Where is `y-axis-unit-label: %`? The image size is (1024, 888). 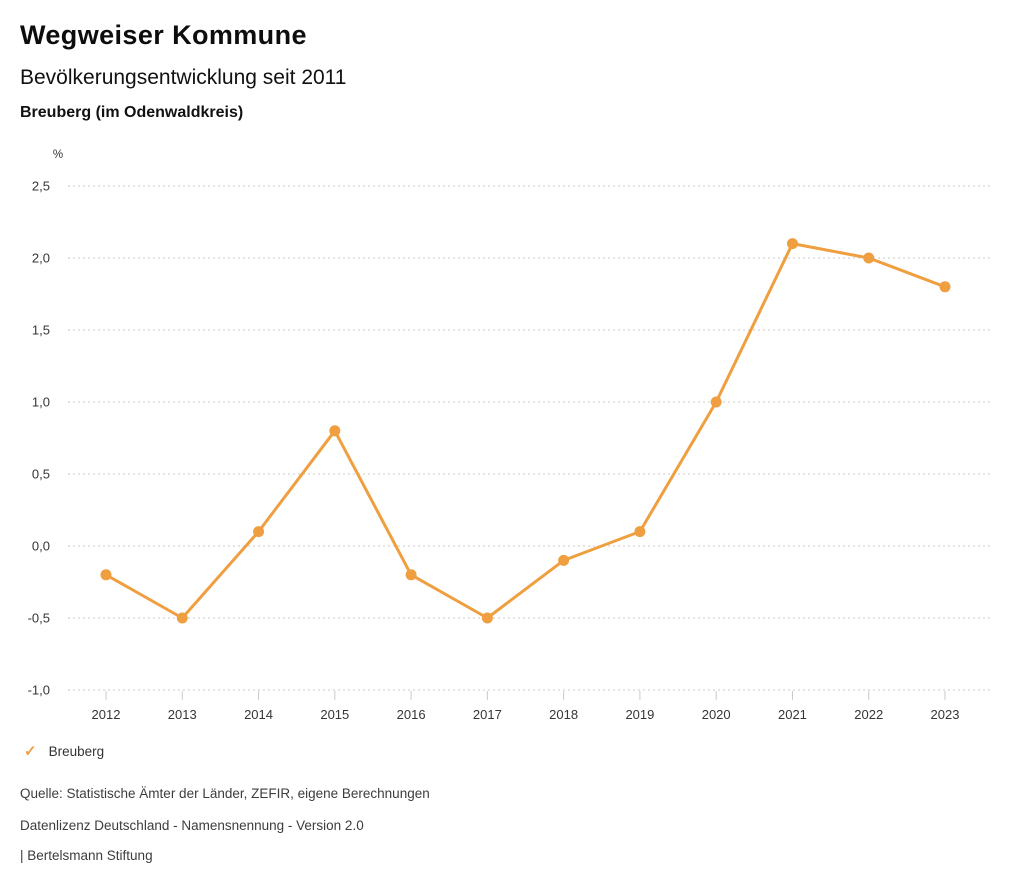 y-axis-unit-label: % is located at coordinates (58, 155).